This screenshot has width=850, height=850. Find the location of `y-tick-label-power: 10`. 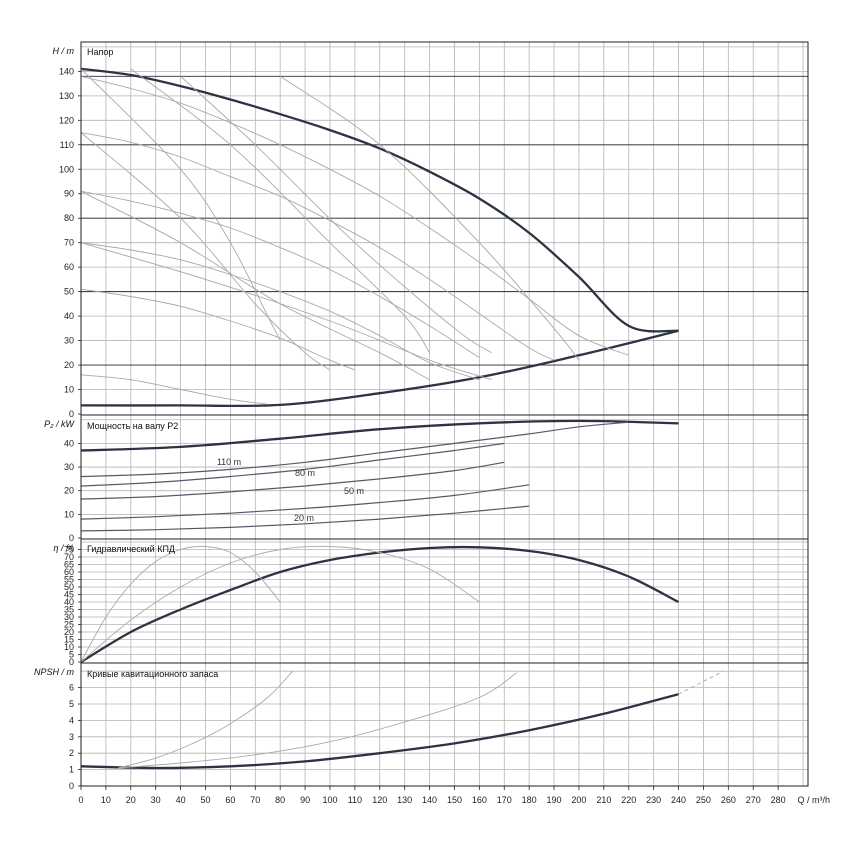

y-tick-label-power: 10 is located at coordinates (69, 514).